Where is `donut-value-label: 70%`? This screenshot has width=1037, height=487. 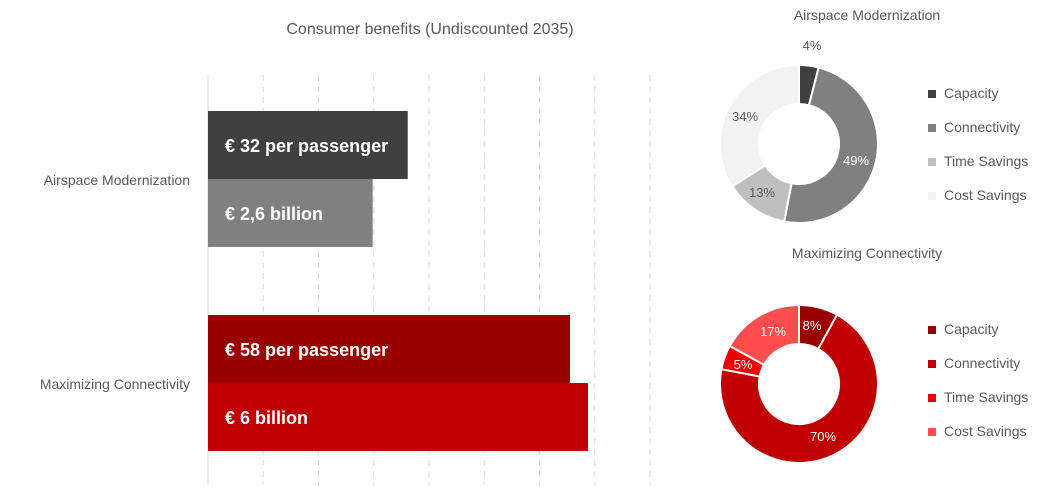
donut-value-label: 70% is located at coordinates (823, 436).